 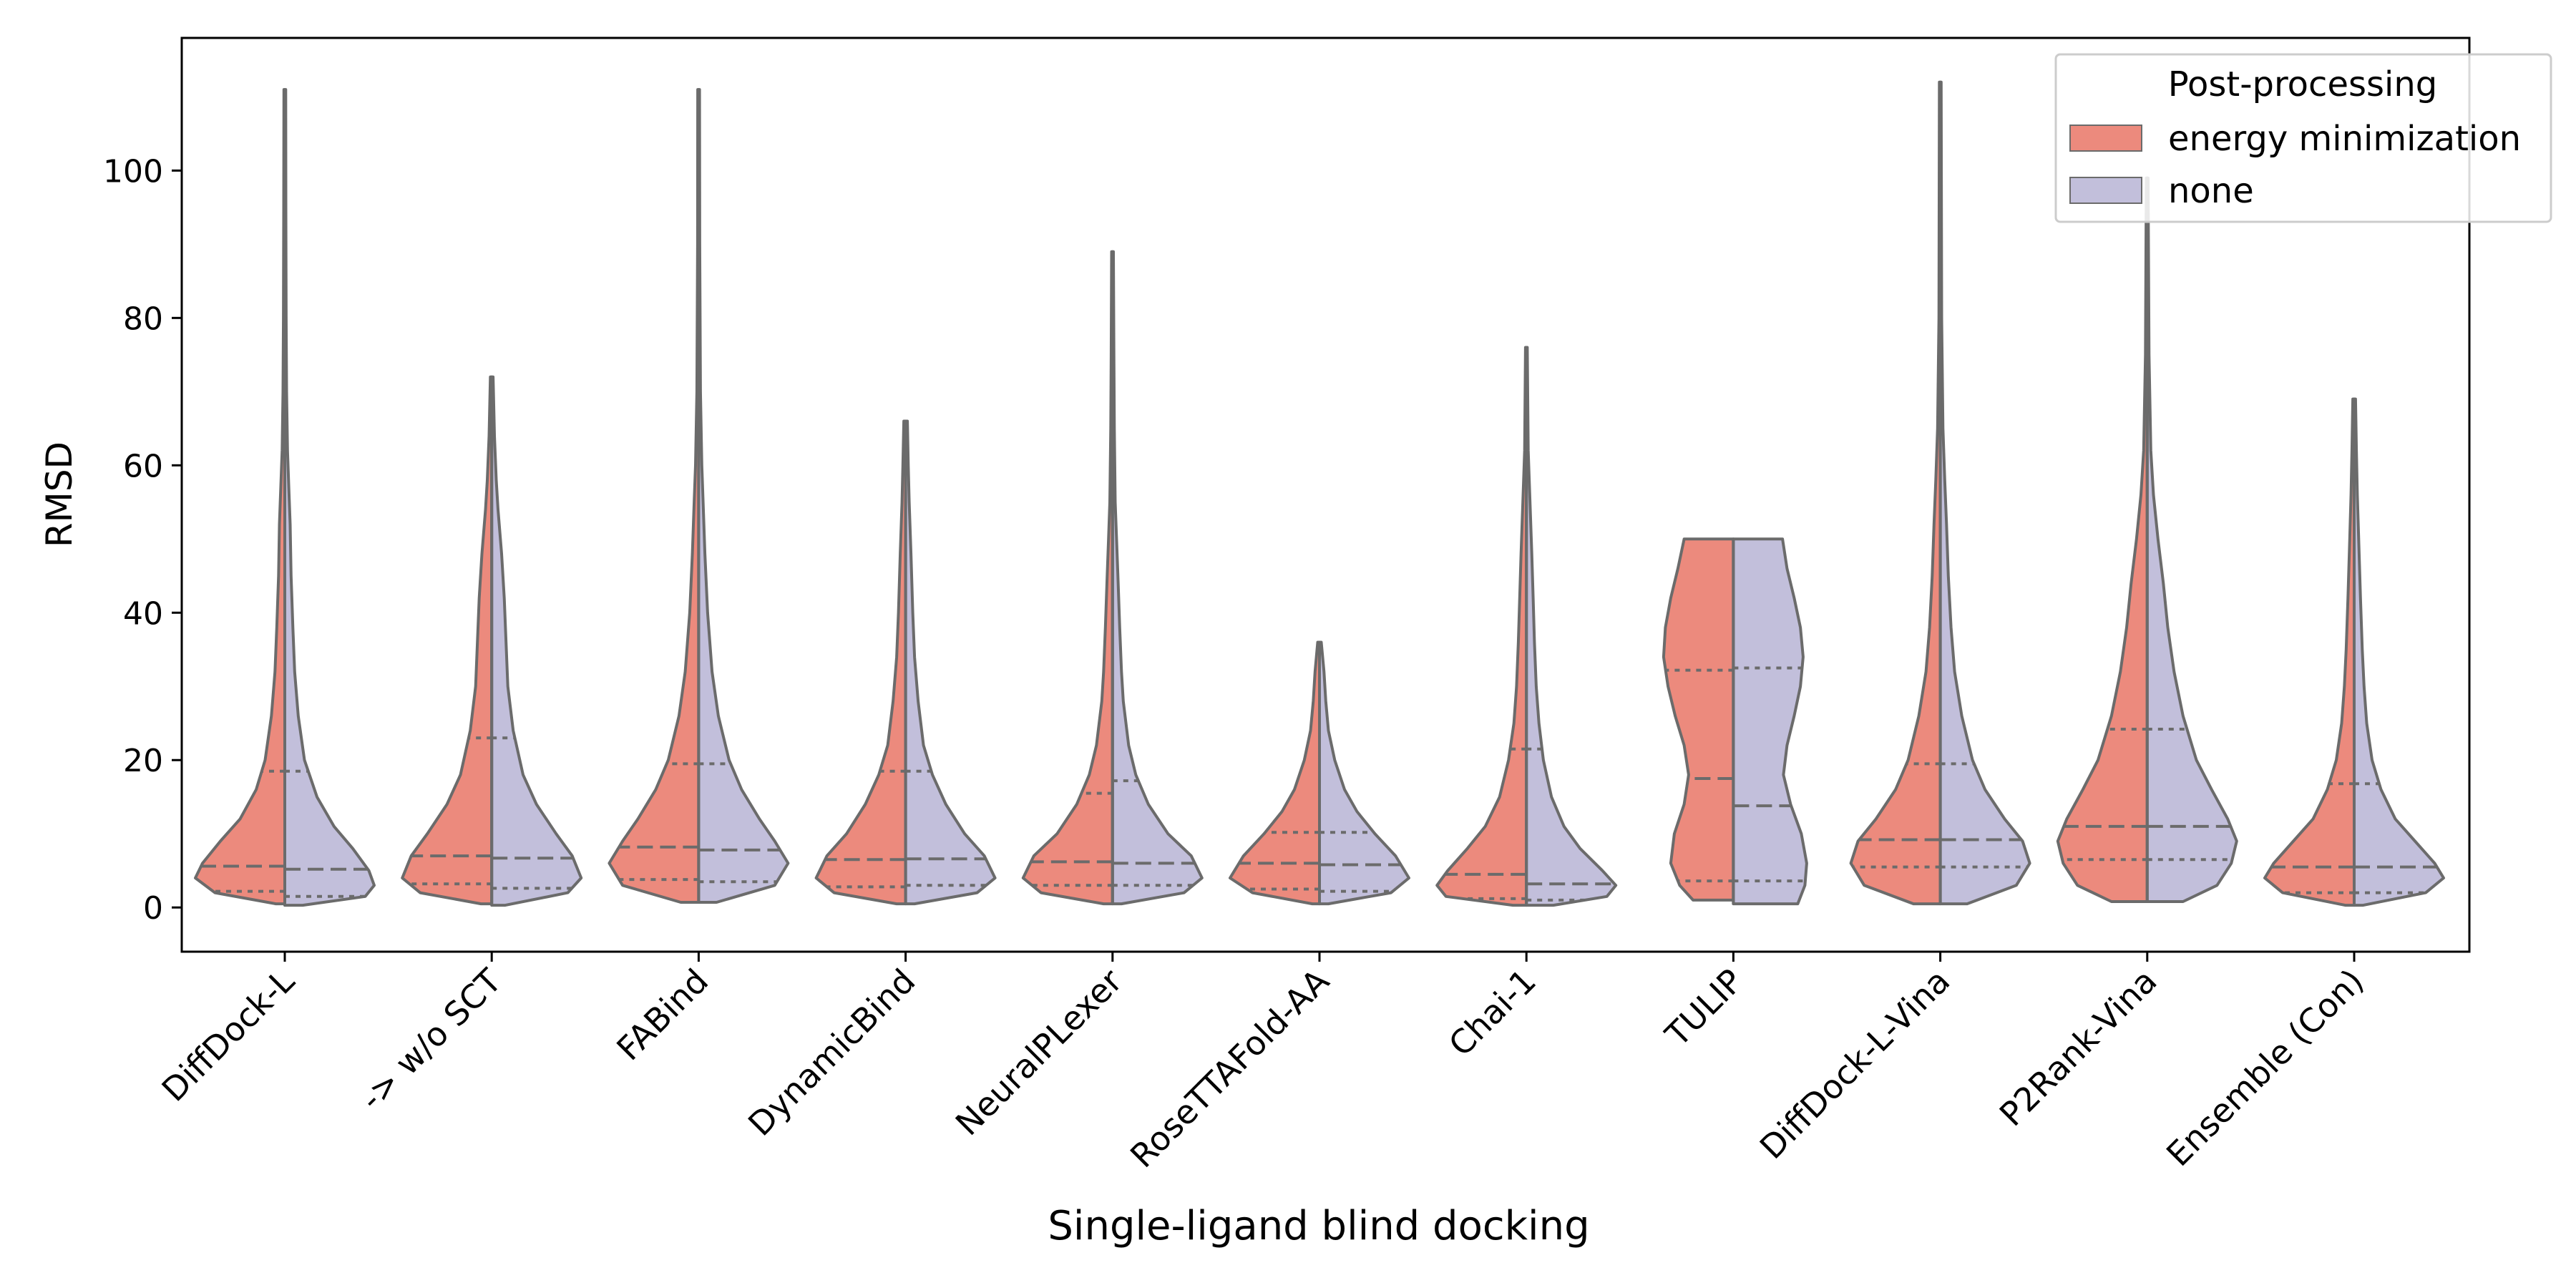 I want to click on violin-none-tulip, so click(x=1770, y=721).